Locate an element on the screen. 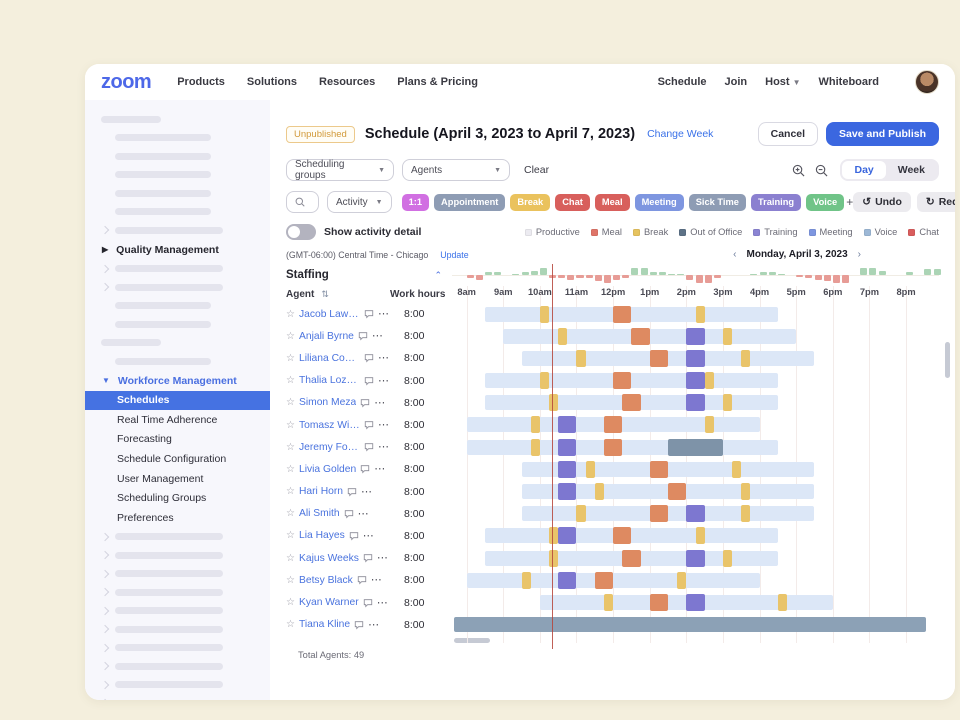 Image resolution: width=960 pixels, height=720 pixels. vertical-scrollbar is located at coordinates (947, 360).